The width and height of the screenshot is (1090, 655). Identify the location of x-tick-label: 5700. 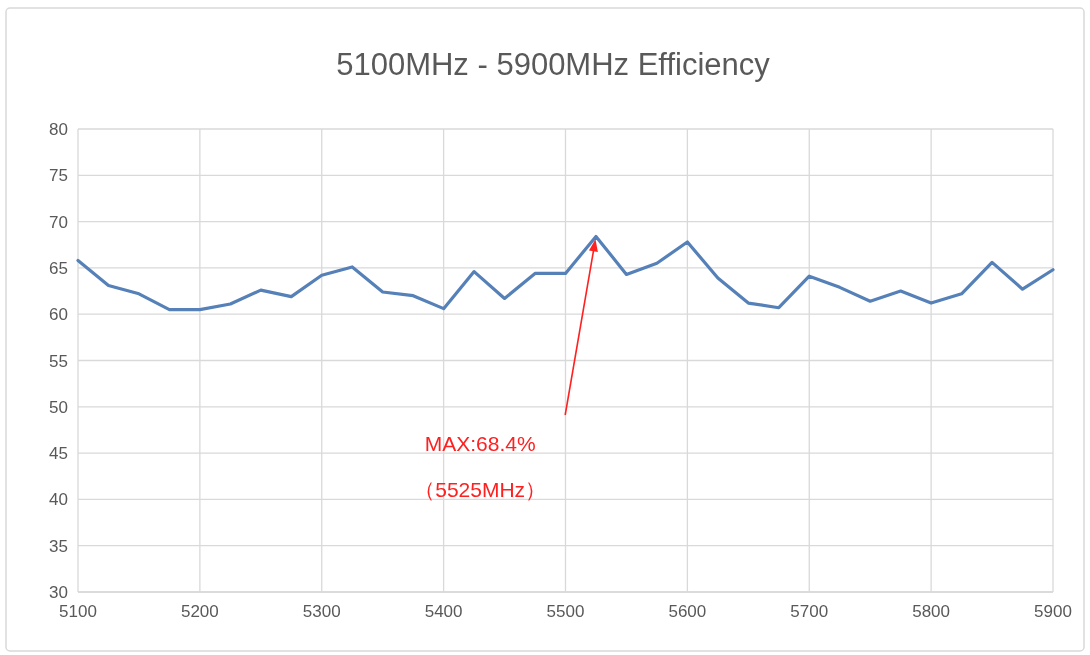
(809, 611).